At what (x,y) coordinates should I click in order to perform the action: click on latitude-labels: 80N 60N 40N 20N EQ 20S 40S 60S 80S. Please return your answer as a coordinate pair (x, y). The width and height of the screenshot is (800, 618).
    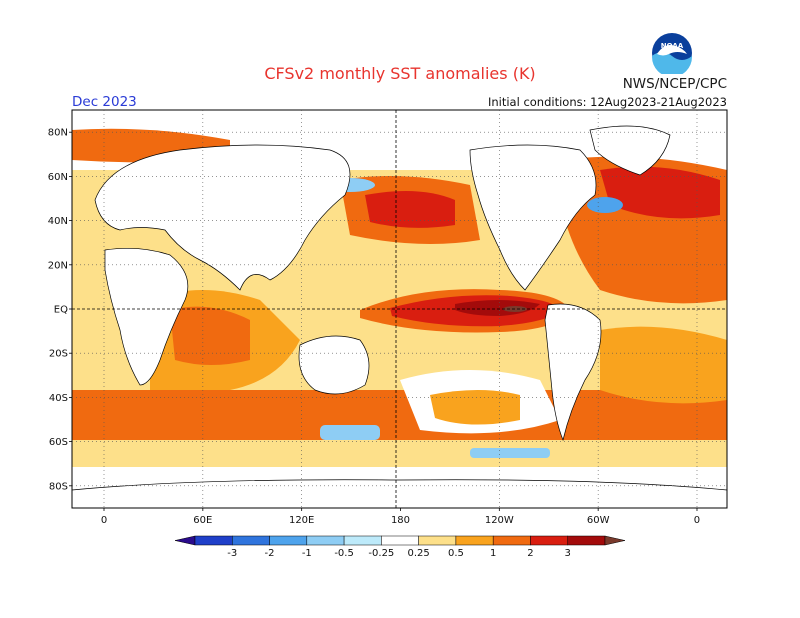
    Looking at the image, I should click on (60, 310).